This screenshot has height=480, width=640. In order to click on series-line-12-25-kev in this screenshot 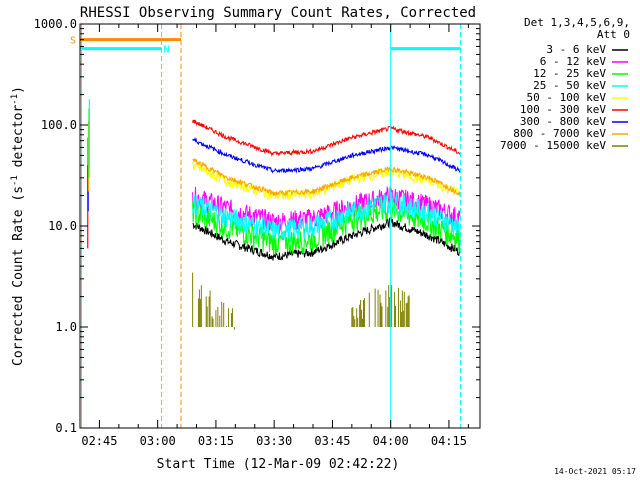, I will do `click(326, 227)`.